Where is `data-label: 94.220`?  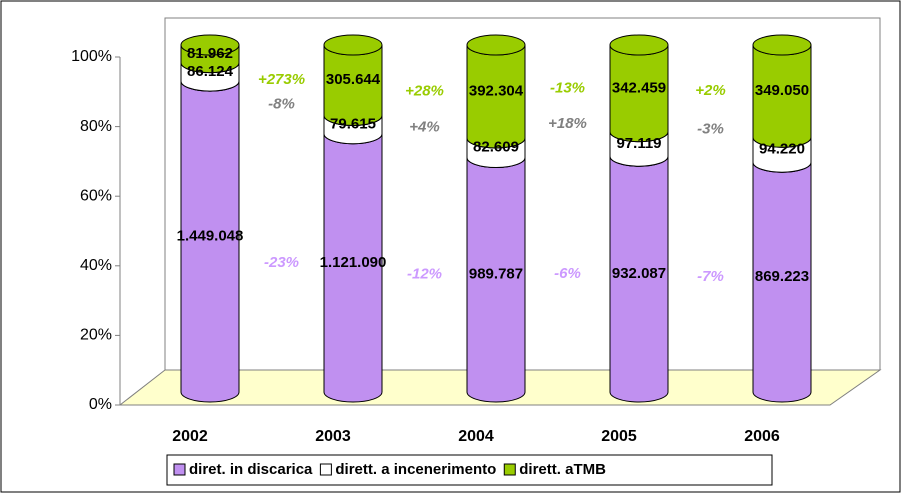 data-label: 94.220 is located at coordinates (782, 149).